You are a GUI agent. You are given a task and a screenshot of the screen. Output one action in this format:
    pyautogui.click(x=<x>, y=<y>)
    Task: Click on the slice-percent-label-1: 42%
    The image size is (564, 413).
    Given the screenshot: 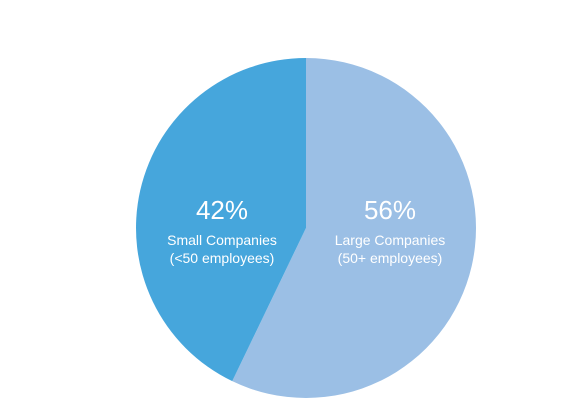 What is the action you would take?
    pyautogui.click(x=222, y=210)
    